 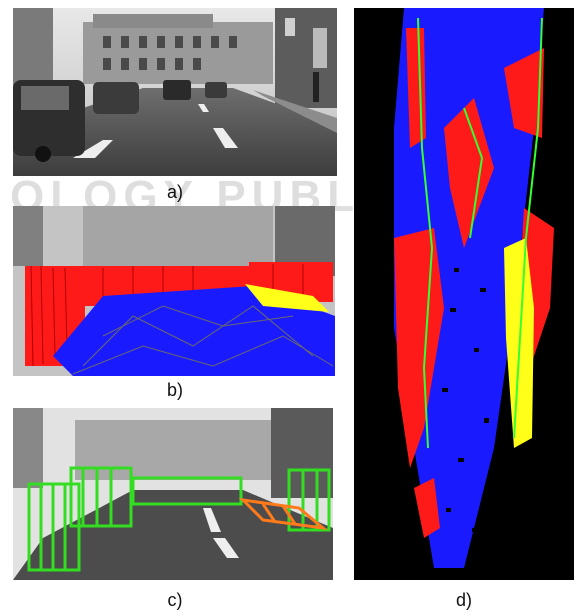 I want to click on caption-a: a), so click(x=174, y=192).